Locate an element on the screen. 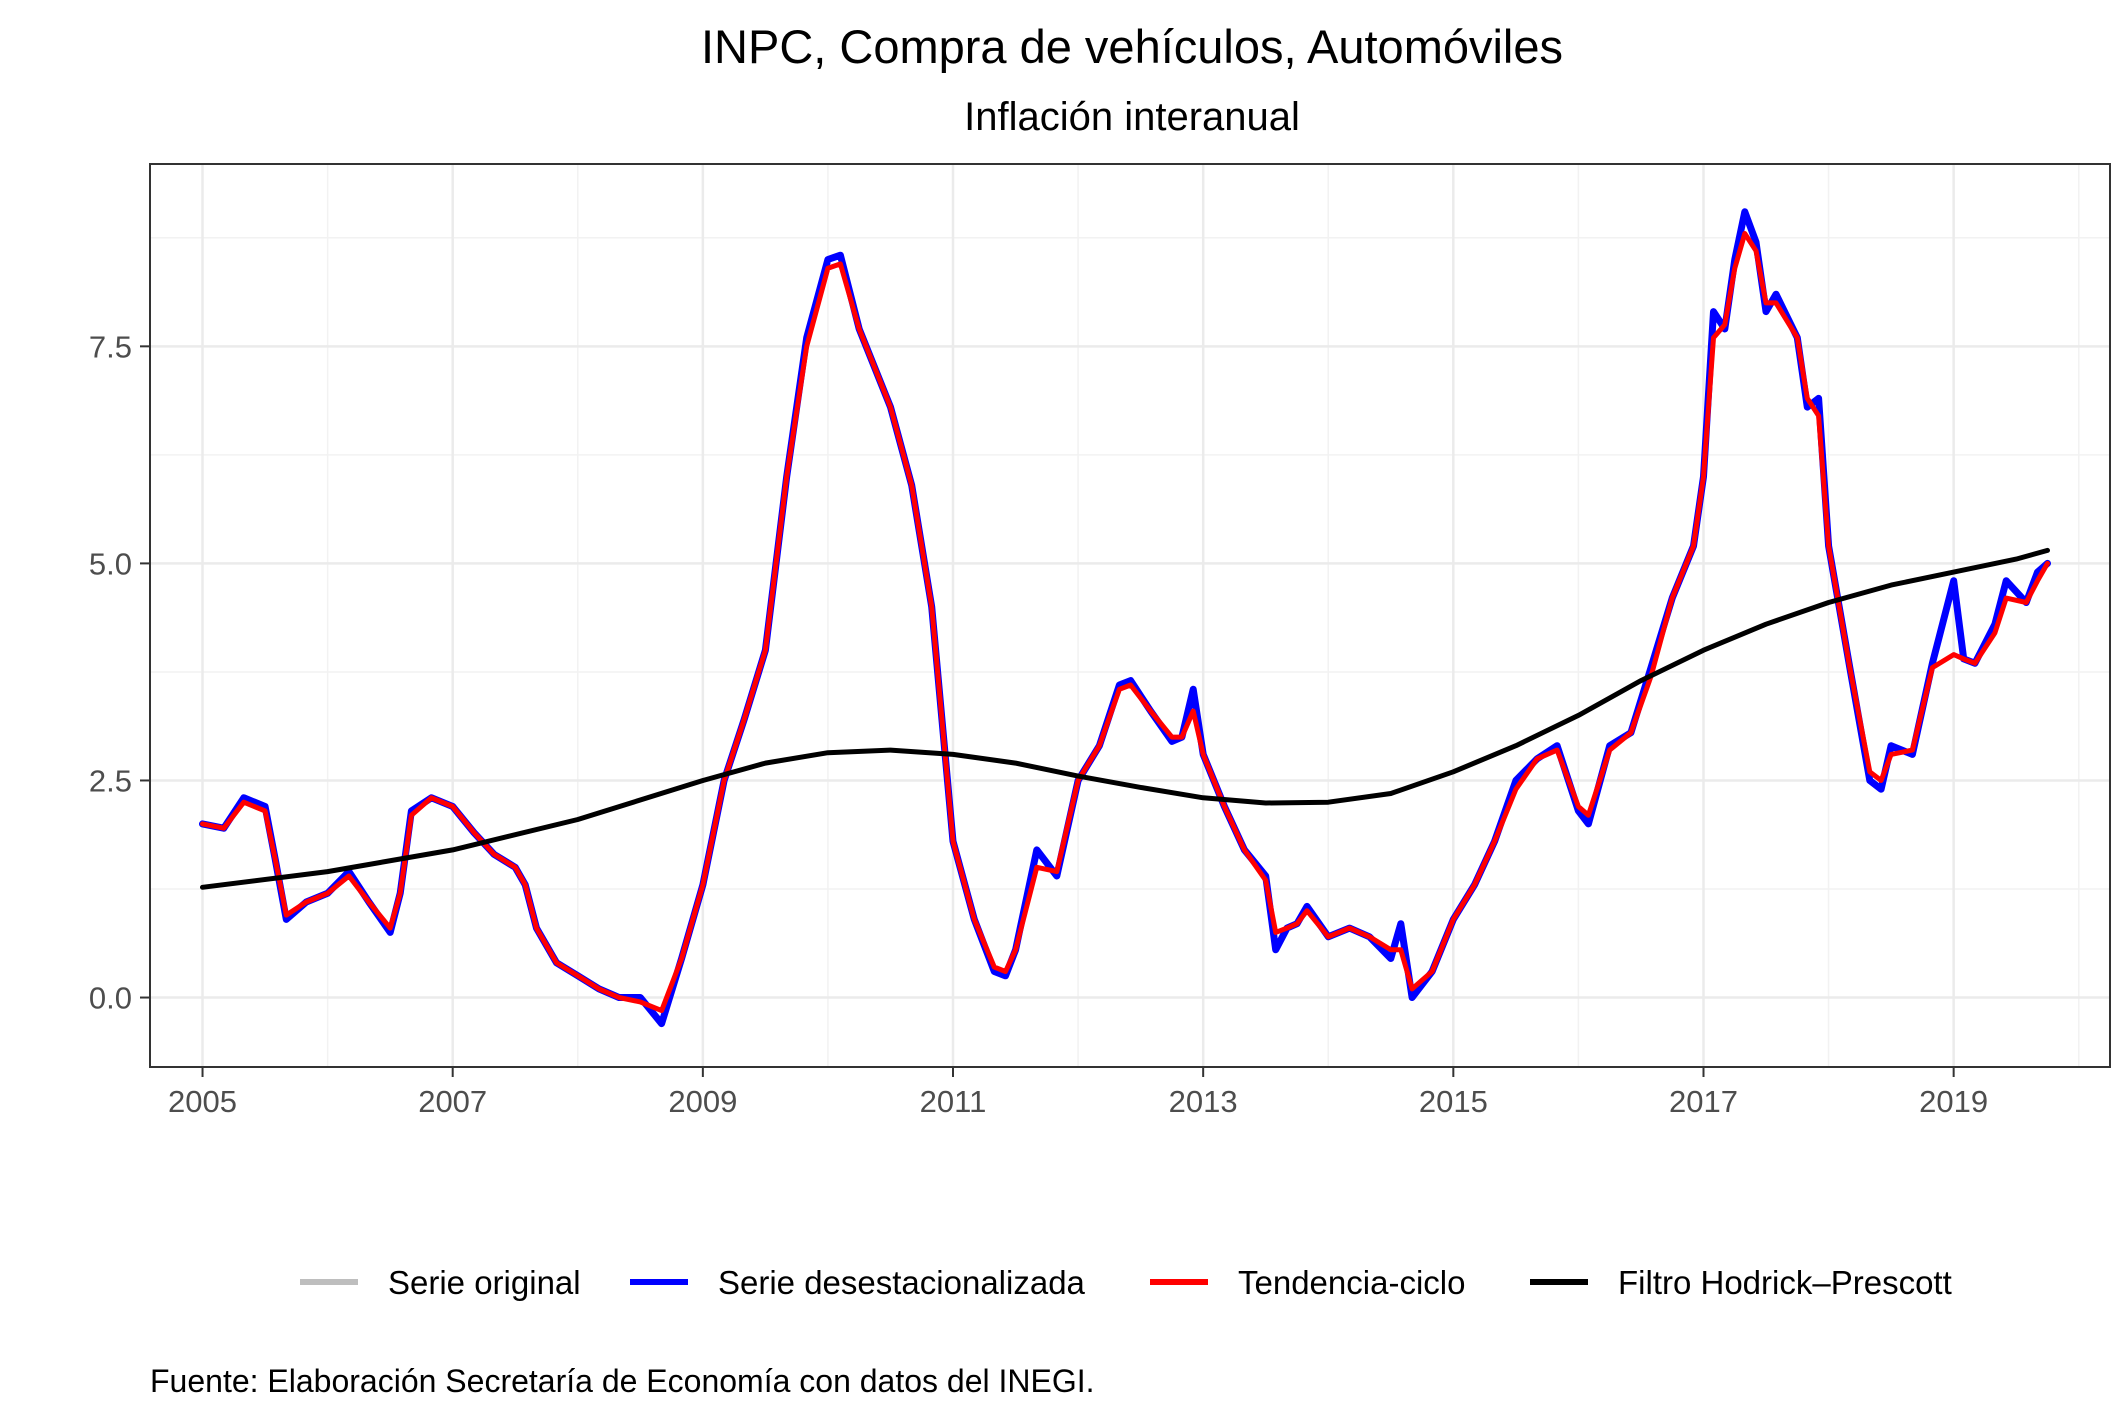  x-tick-label: 2013 is located at coordinates (1203, 1101).